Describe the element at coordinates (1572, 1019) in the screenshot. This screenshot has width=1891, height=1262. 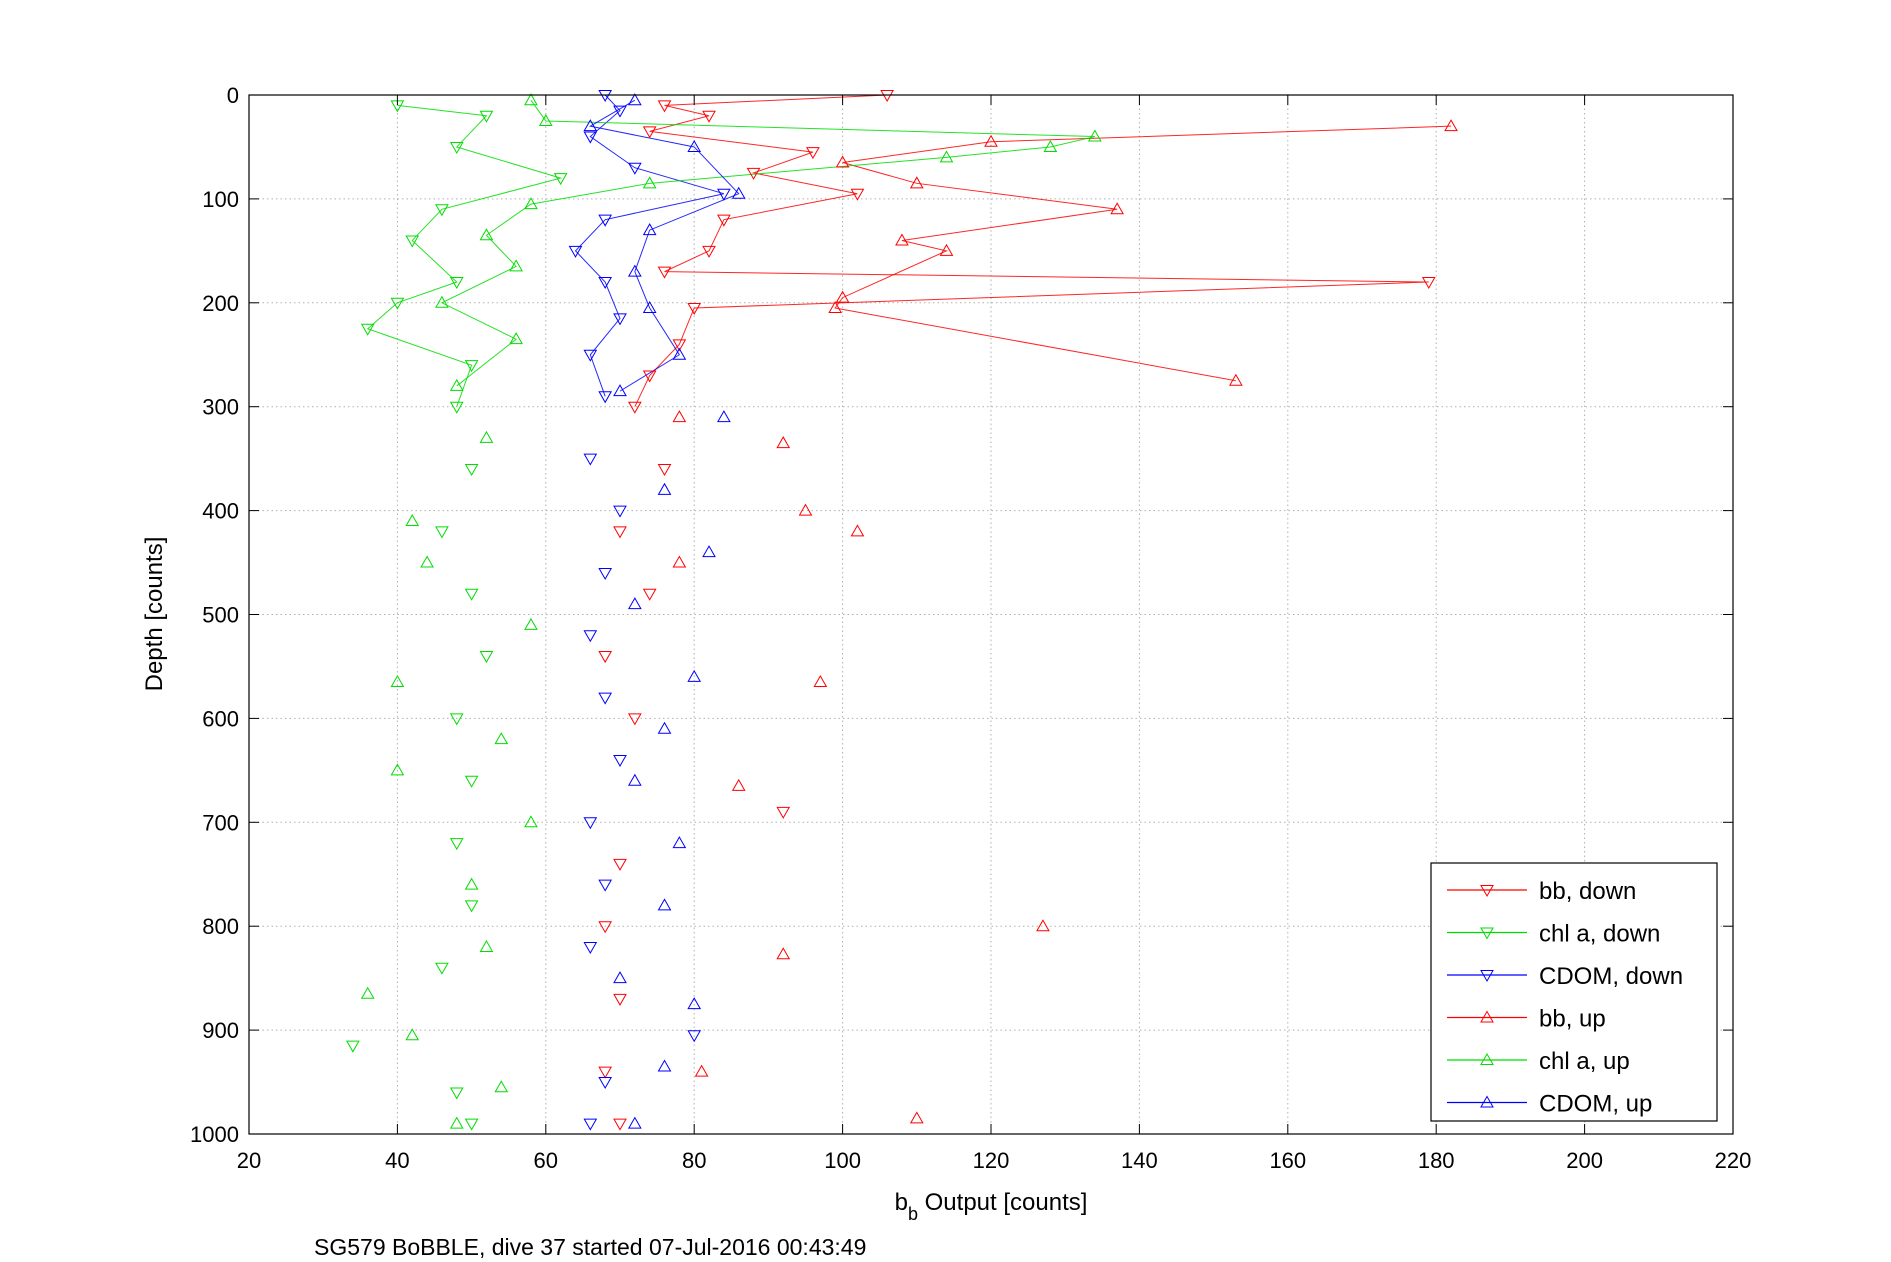
I see `legend-label-bb-up: bb, up` at that location.